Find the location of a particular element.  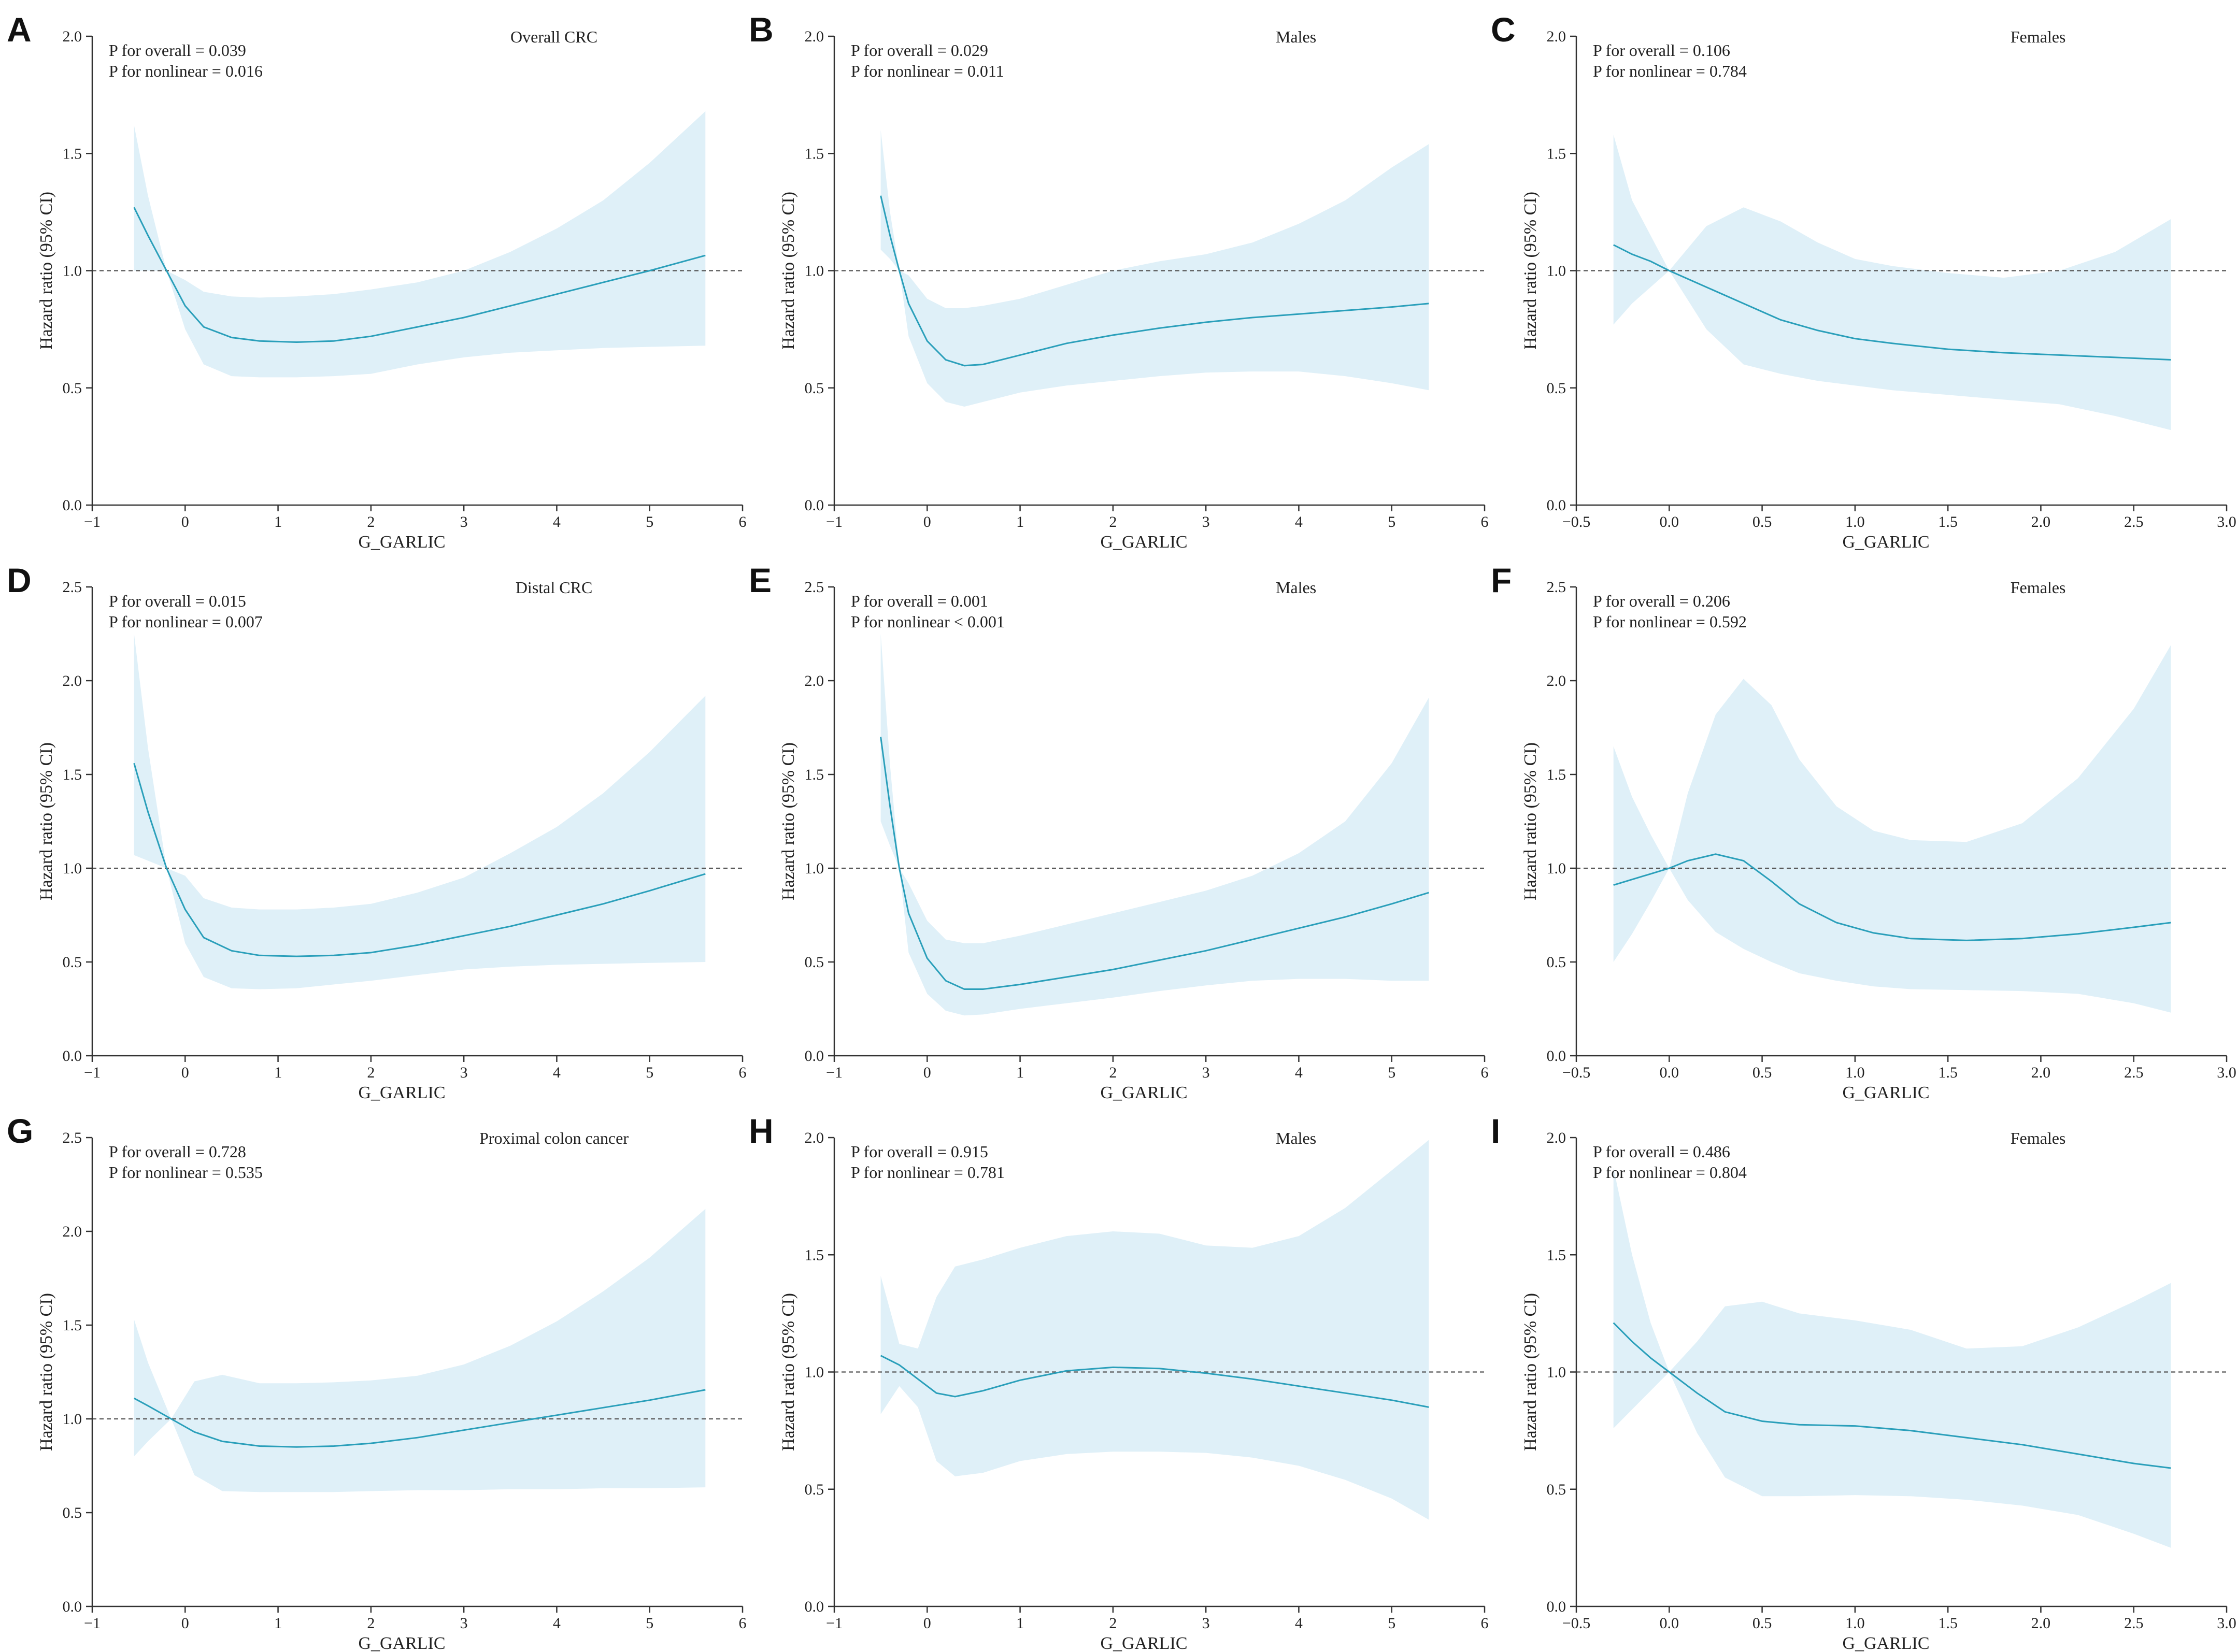

p-overall-label: P for overall = 0.106 is located at coordinates (1661, 51).